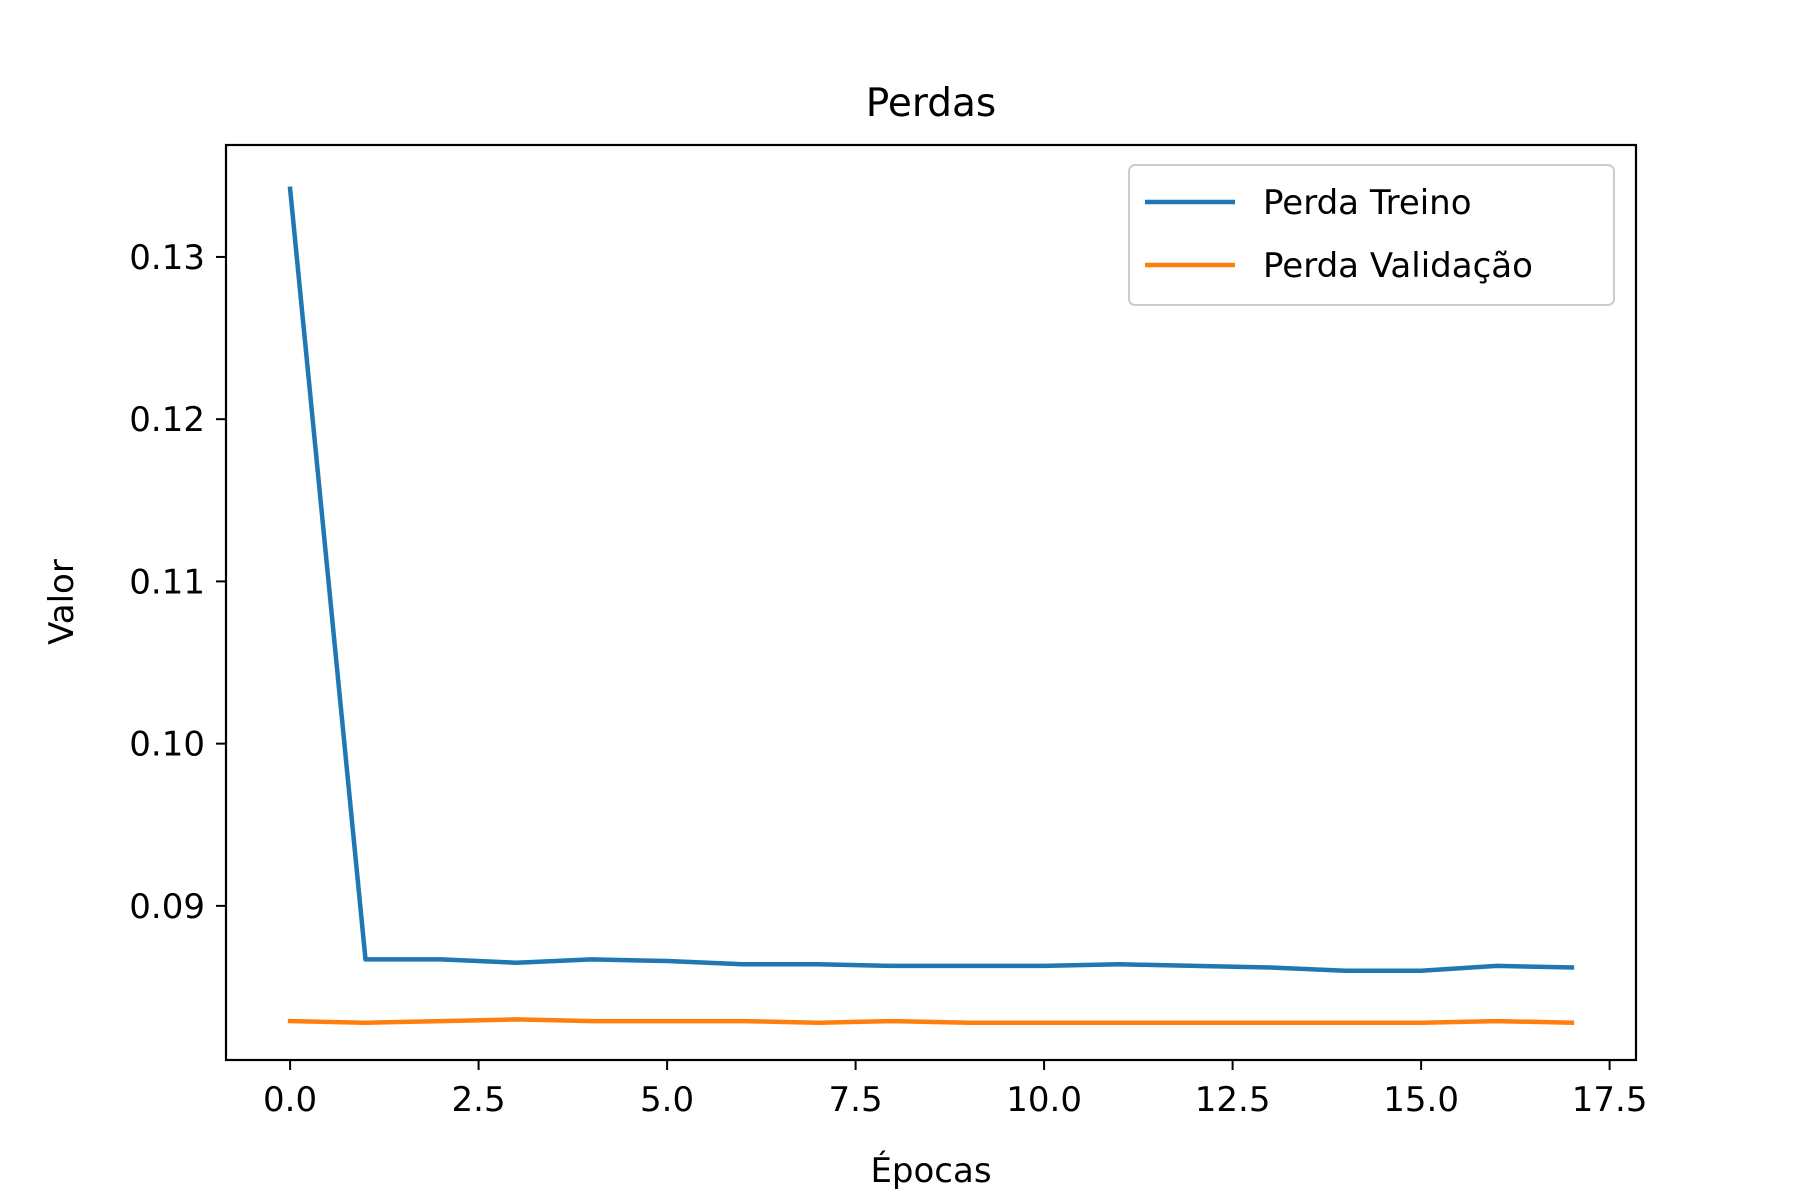 The image size is (1800, 1200). What do you see at coordinates (167, 907) in the screenshot?
I see `y-tick-label: 0.09` at bounding box center [167, 907].